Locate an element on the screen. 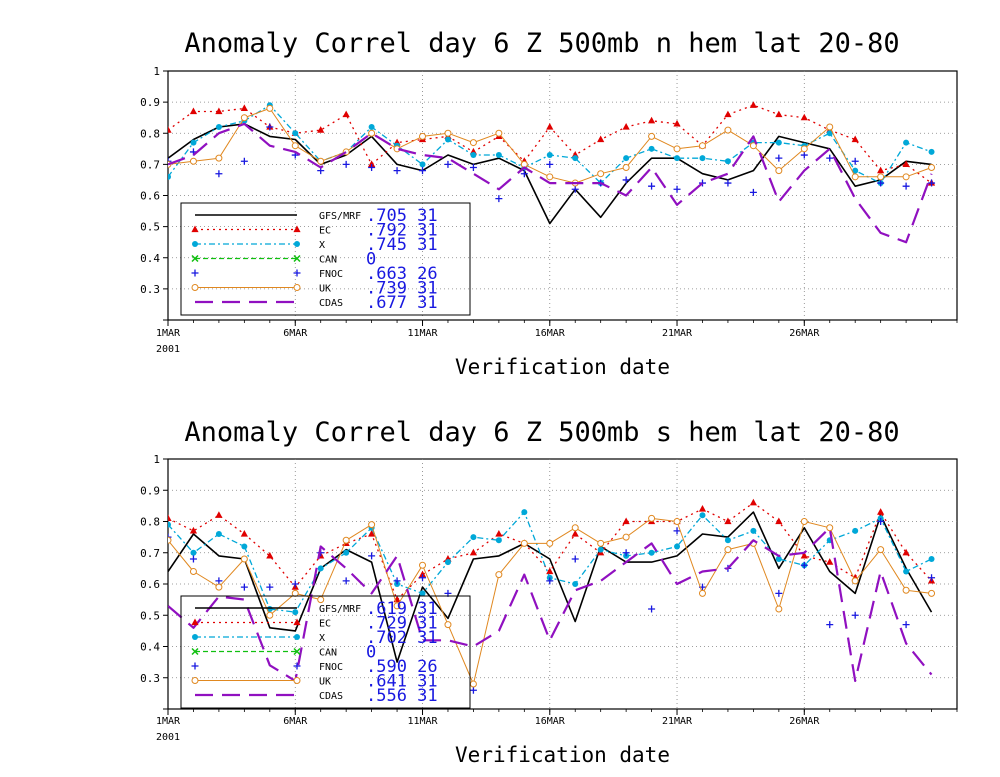  x-tick-label: 1MAR is located at coordinates (168, 721).